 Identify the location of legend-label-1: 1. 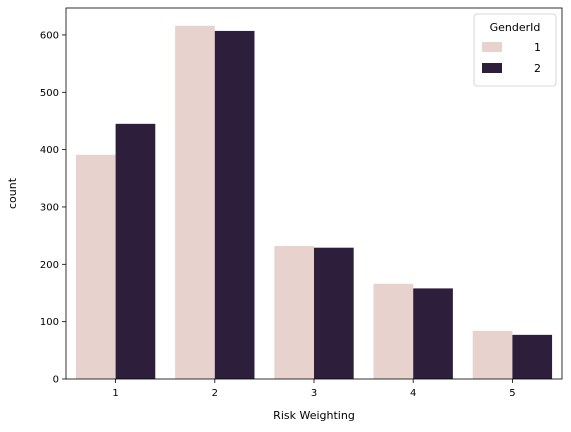
(537, 47).